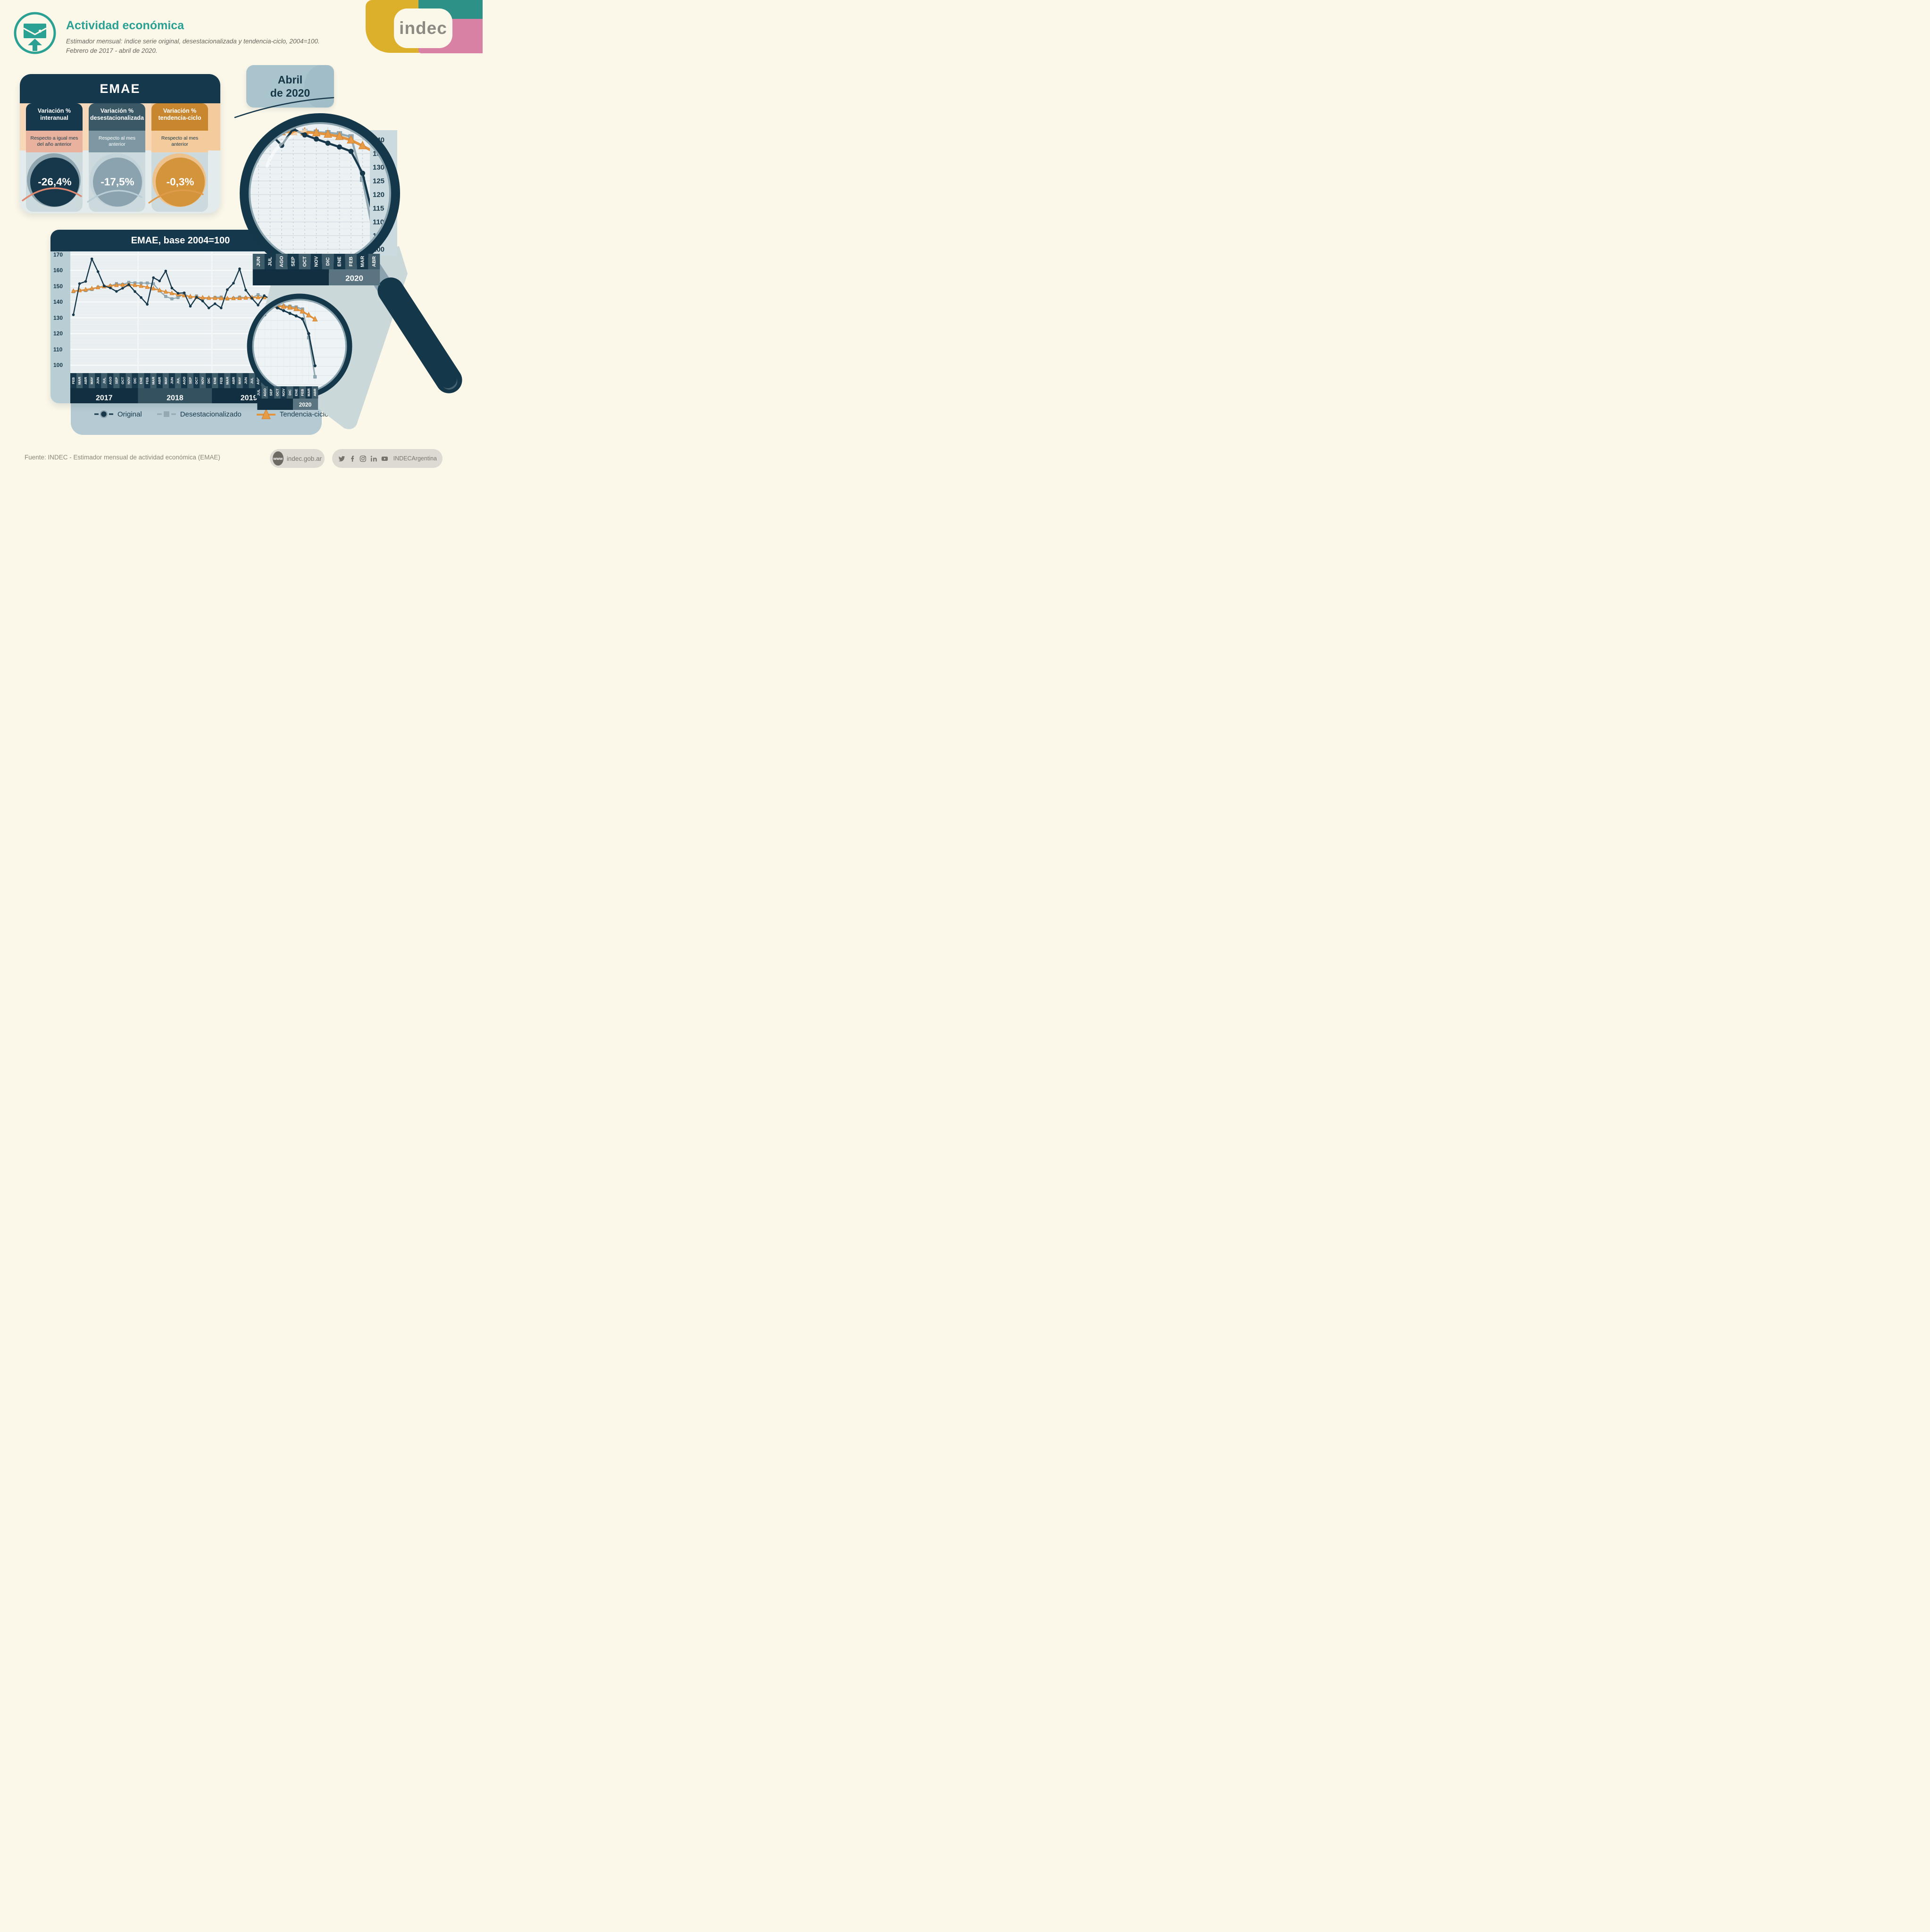 This screenshot has height=1932, width=1930. Describe the element at coordinates (35, 33) in the screenshot. I see `economic-activity-icon` at that location.